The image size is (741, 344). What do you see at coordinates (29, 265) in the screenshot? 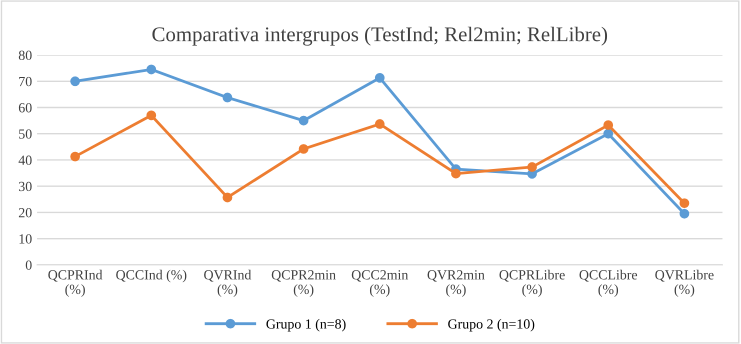
I see `y-tick-label: 0` at bounding box center [29, 265].